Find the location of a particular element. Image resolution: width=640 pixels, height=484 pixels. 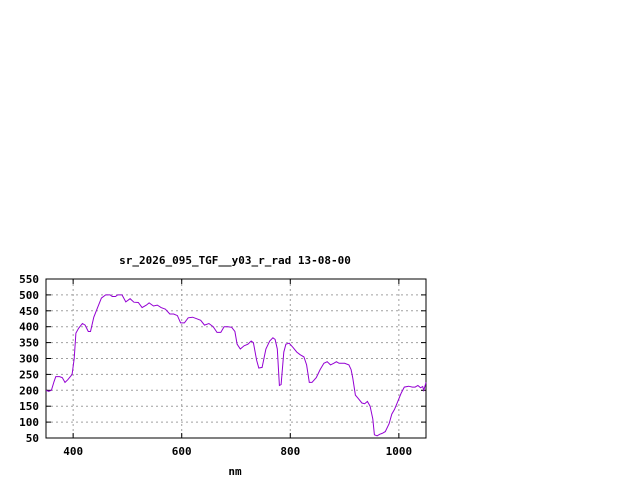

x-tick-label: 400 is located at coordinates (73, 451).